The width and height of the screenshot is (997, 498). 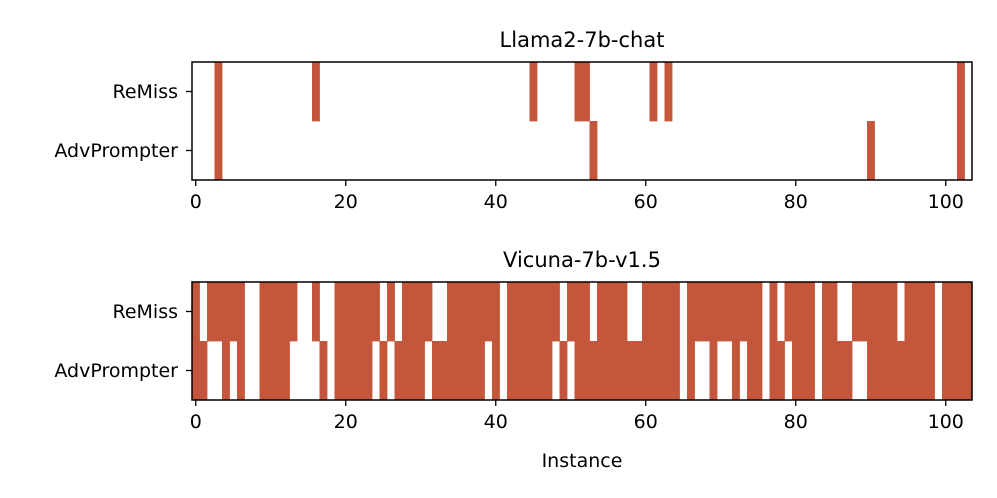 What do you see at coordinates (946, 202) in the screenshot?
I see `x-tick-label: 100` at bounding box center [946, 202].